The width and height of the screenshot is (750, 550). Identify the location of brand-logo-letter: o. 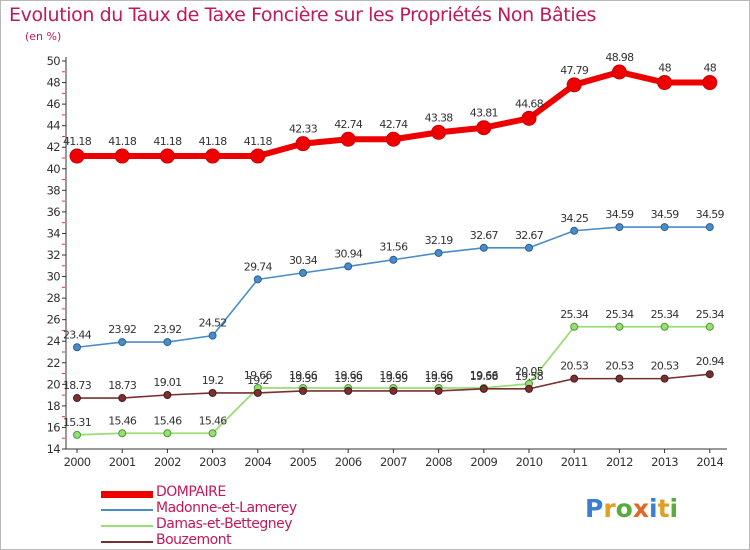
(624, 508).